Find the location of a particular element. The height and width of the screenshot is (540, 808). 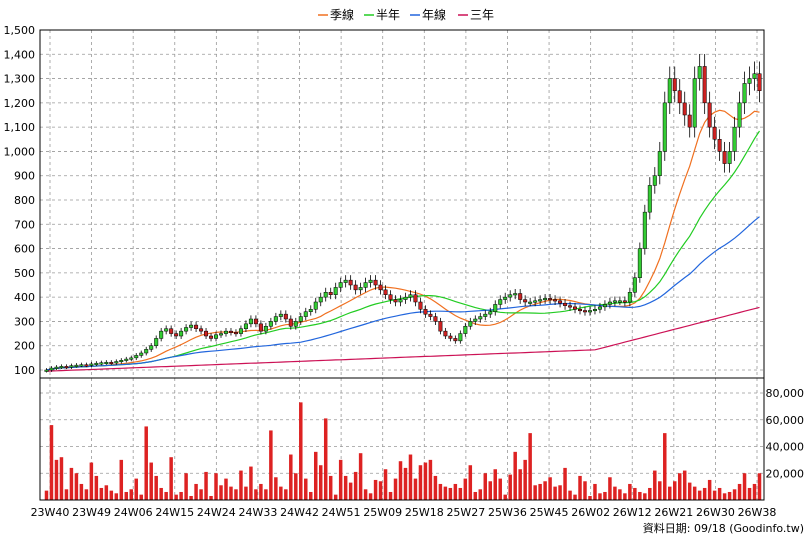

price-tick-label: 1,000 is located at coordinates (20, 151).